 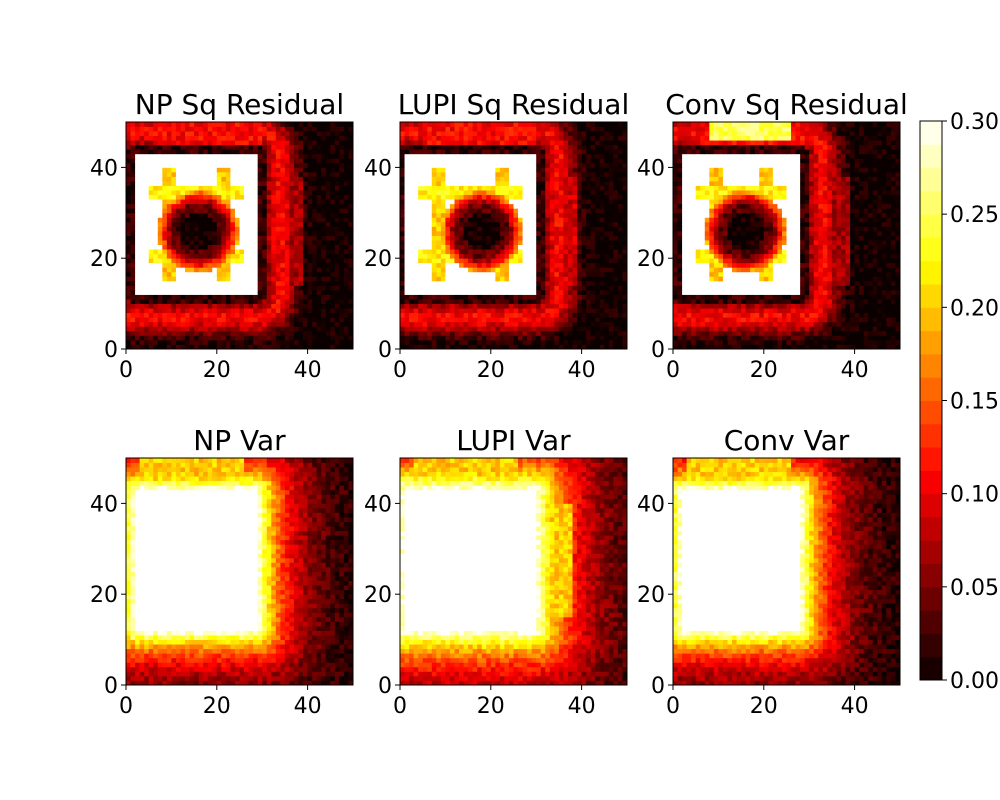 I want to click on panel-title: NP Sq Residual, so click(x=239, y=104).